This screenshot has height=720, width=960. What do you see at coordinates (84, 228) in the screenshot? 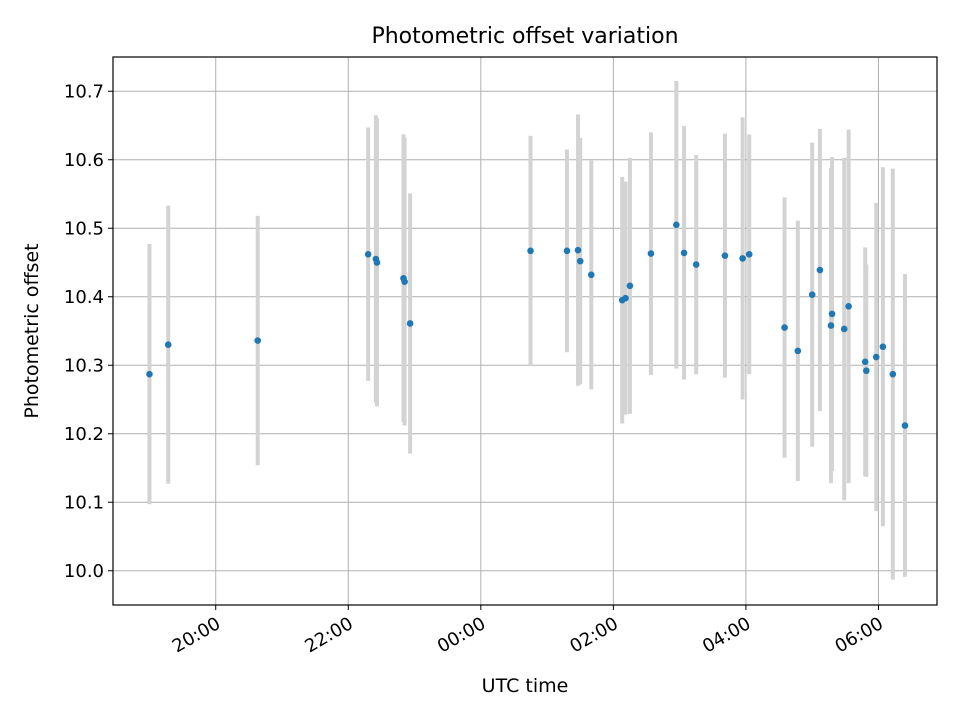
I see `y-tick-label: 10.5` at bounding box center [84, 228].